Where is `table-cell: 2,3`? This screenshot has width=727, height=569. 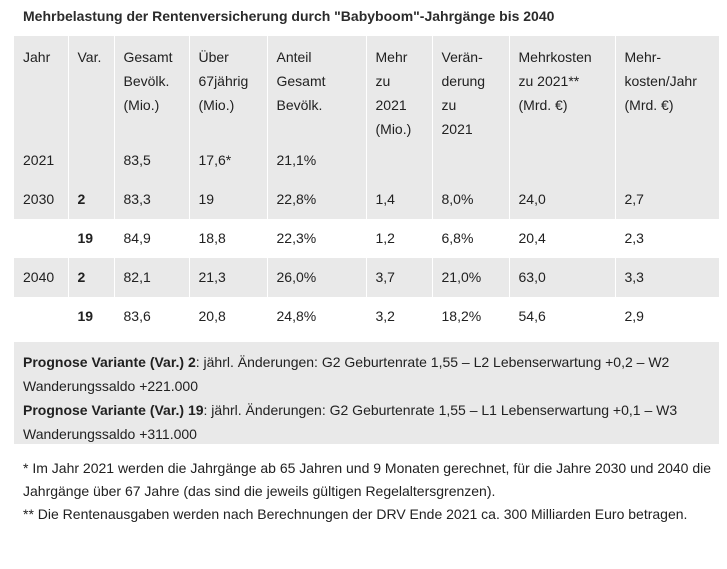
table-cell: 2,3 is located at coordinates (667, 238).